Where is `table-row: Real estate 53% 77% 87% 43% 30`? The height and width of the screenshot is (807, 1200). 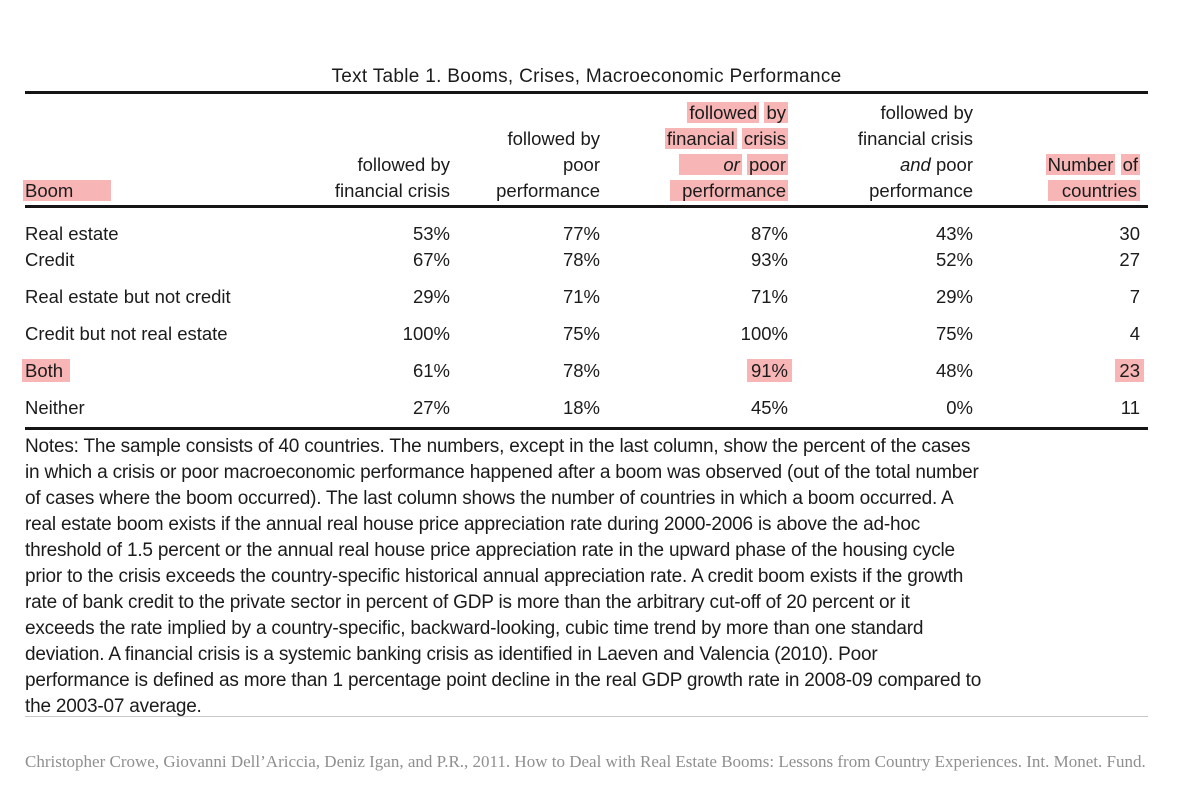 table-row: Real estate 53% 77% 87% 43% 30 is located at coordinates (586, 234).